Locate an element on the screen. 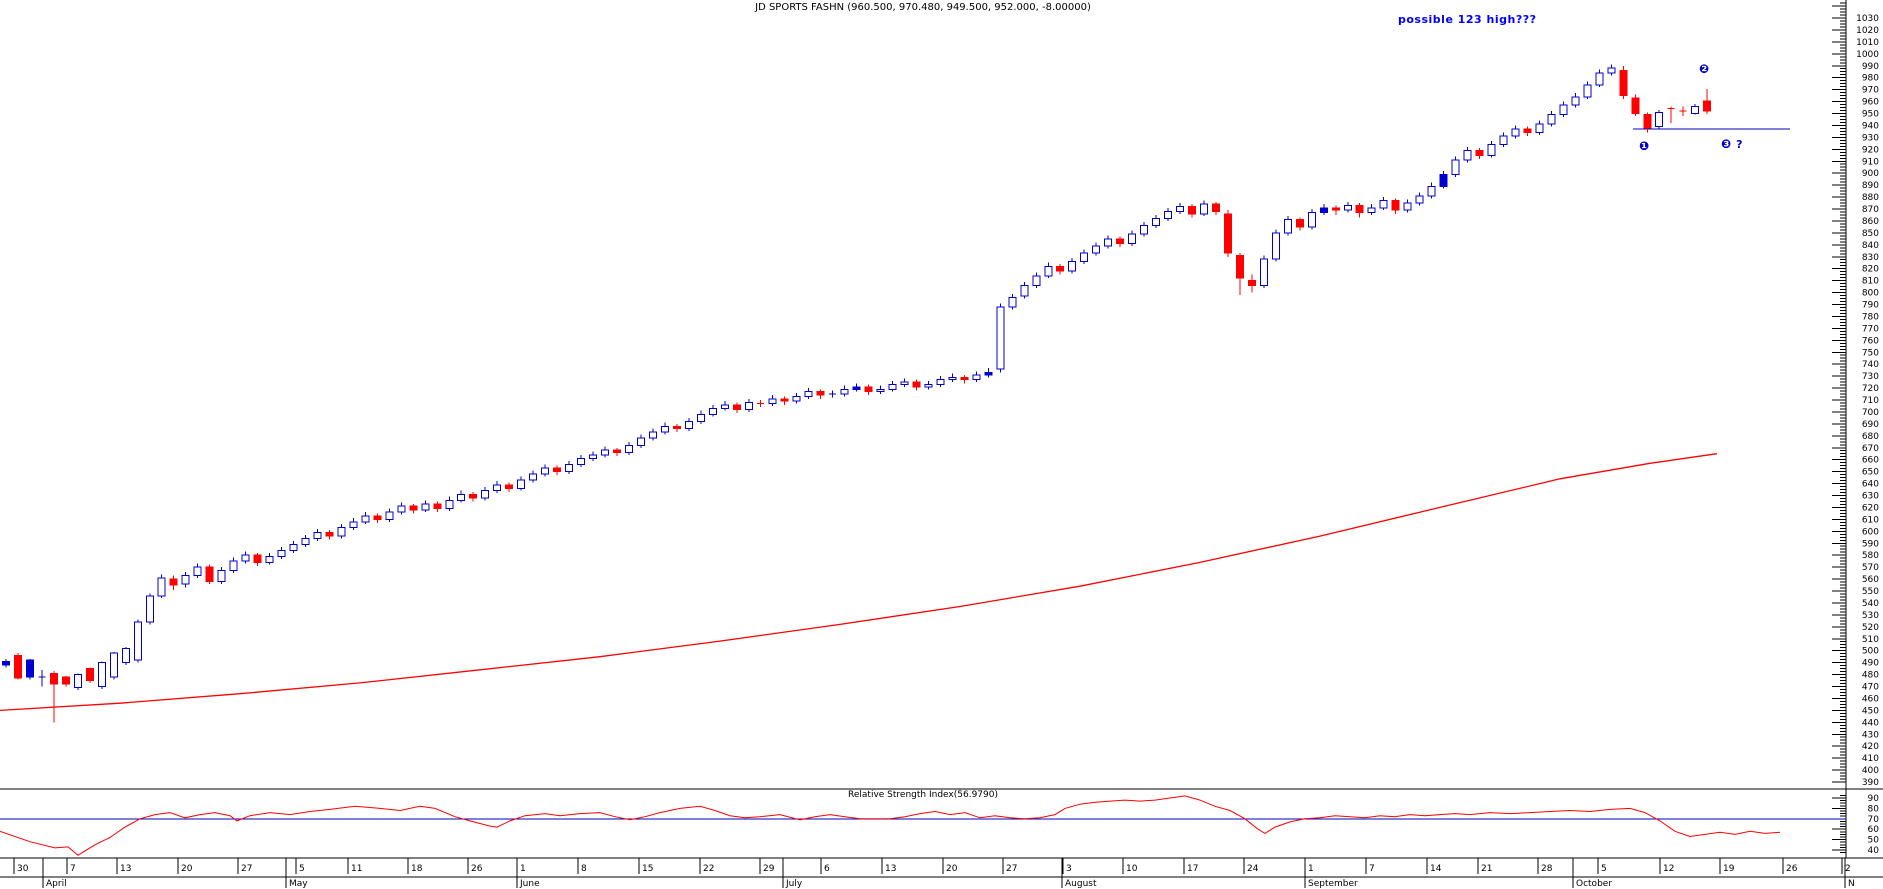  svg-text: 880 is located at coordinates (1870, 198).